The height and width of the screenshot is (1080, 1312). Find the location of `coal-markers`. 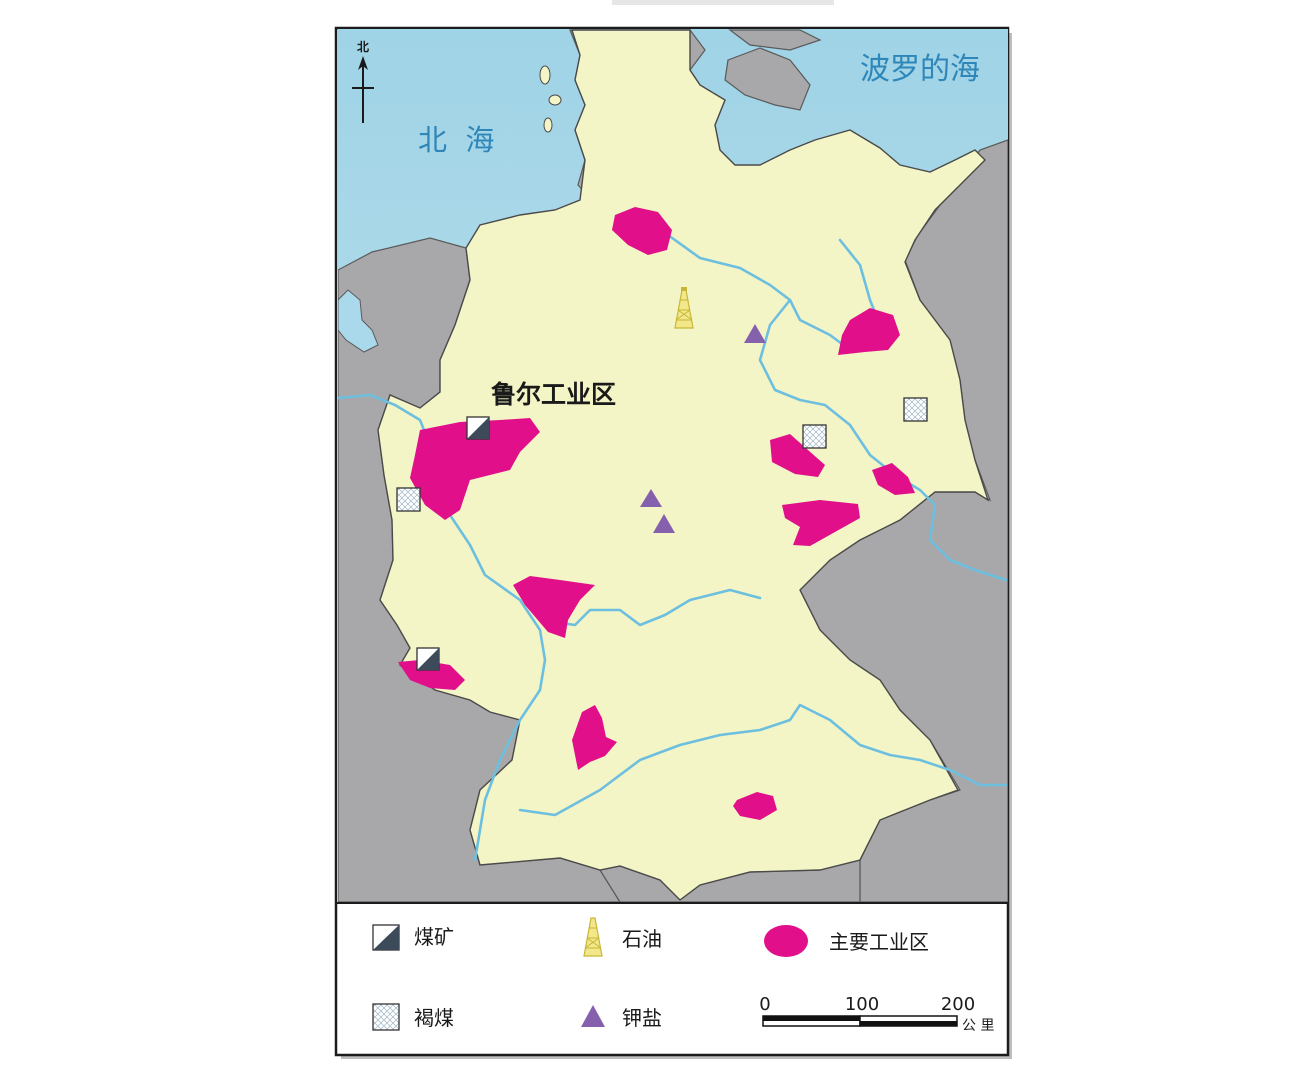

coal-markers is located at coordinates (453, 543).